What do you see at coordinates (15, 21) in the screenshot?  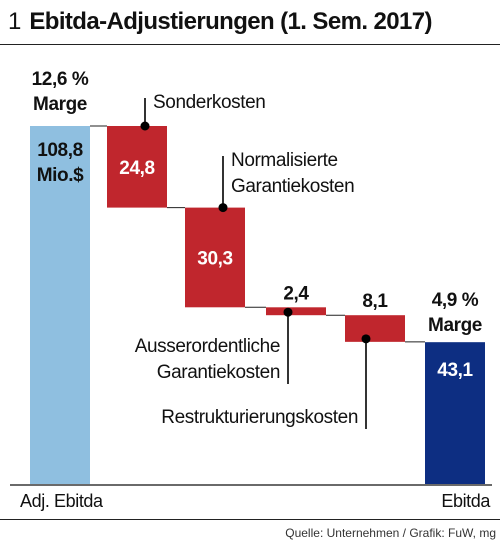 I see `chart-number: 1` at bounding box center [15, 21].